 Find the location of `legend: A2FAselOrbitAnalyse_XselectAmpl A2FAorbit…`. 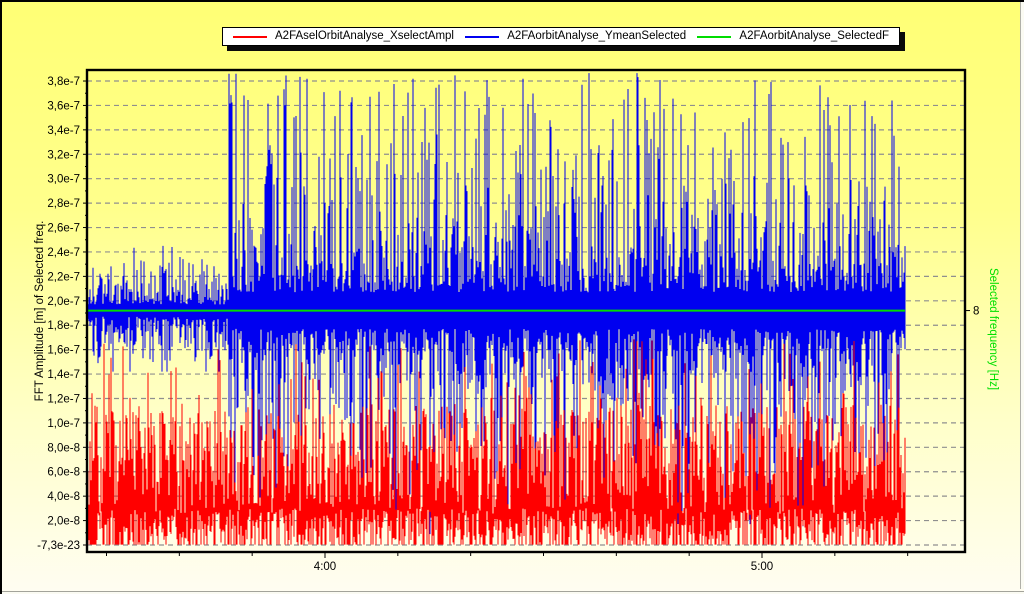

legend: A2FAselOrbitAnalyse_XselectAmpl A2FAorbit… is located at coordinates (561, 36).